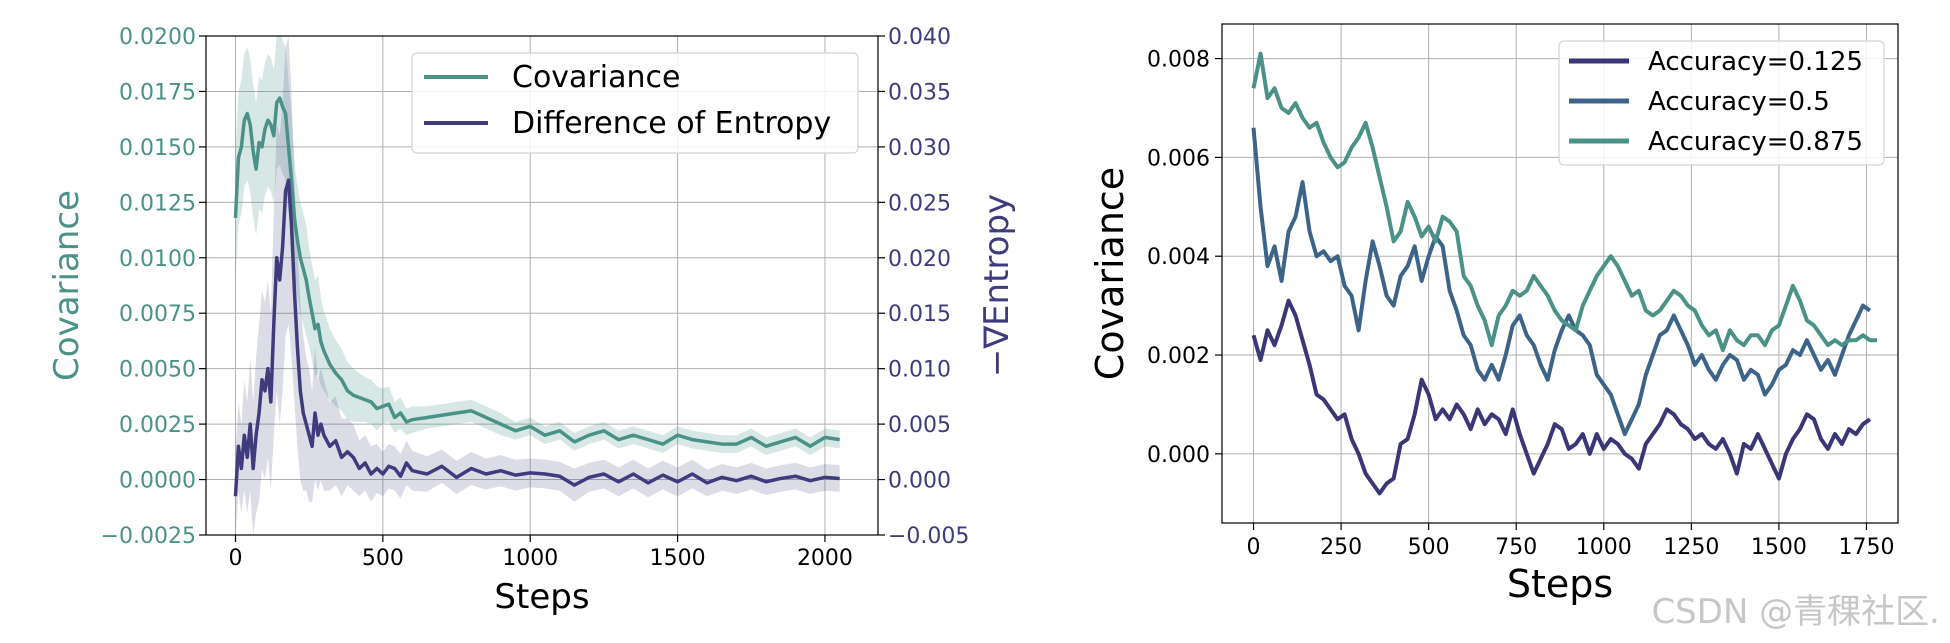 The height and width of the screenshot is (643, 1950). What do you see at coordinates (1561, 397) in the screenshot?
I see `series-line` at bounding box center [1561, 397].